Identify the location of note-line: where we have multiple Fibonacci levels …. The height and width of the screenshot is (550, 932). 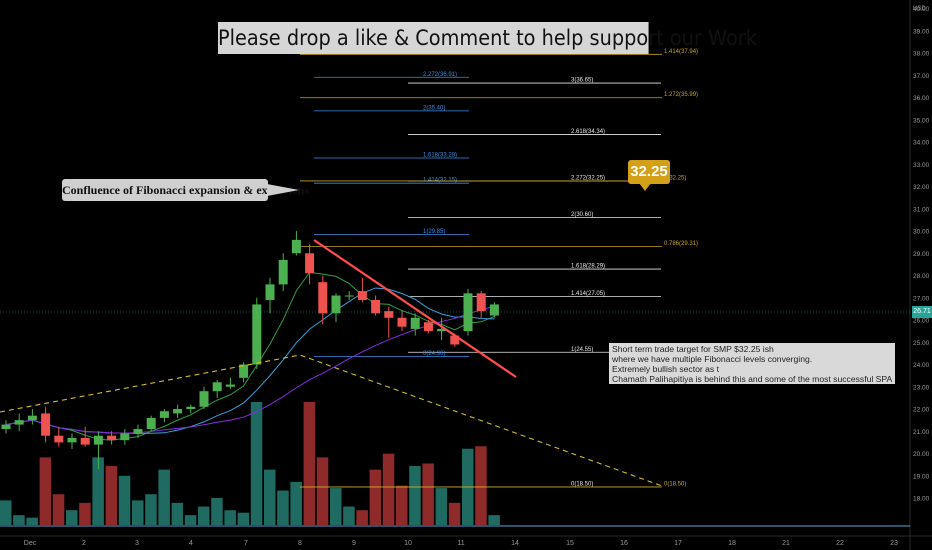
(712, 359).